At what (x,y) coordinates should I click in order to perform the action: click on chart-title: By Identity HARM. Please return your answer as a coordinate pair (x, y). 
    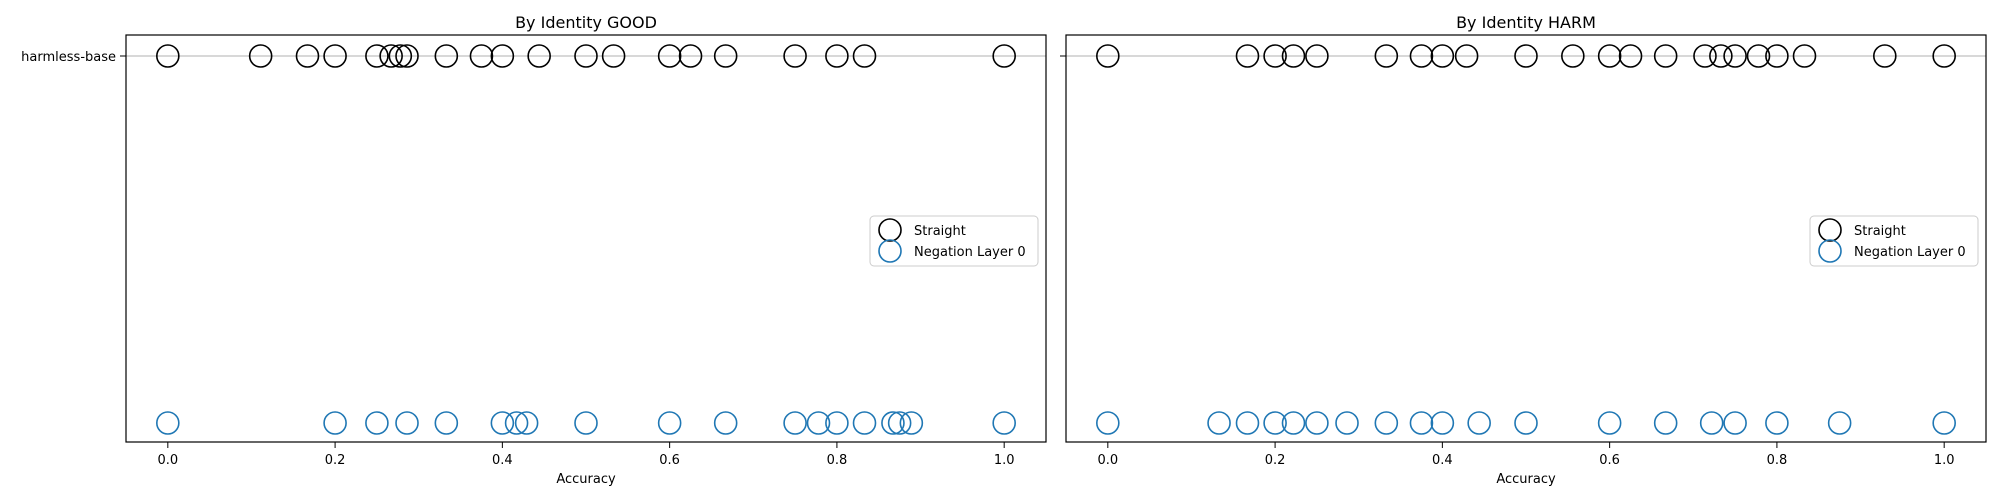
    Looking at the image, I should click on (1526, 22).